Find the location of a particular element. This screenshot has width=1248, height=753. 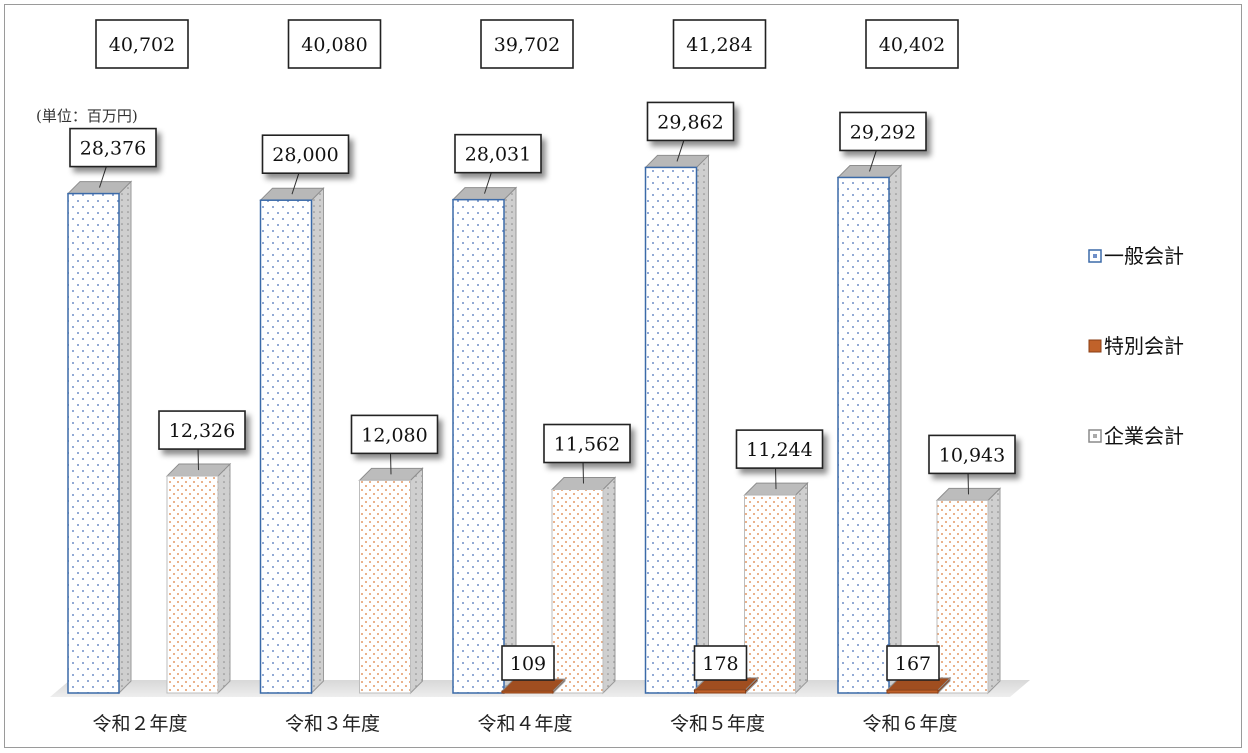

label-enterprise-2-text: 11,562 is located at coordinates (587, 445).